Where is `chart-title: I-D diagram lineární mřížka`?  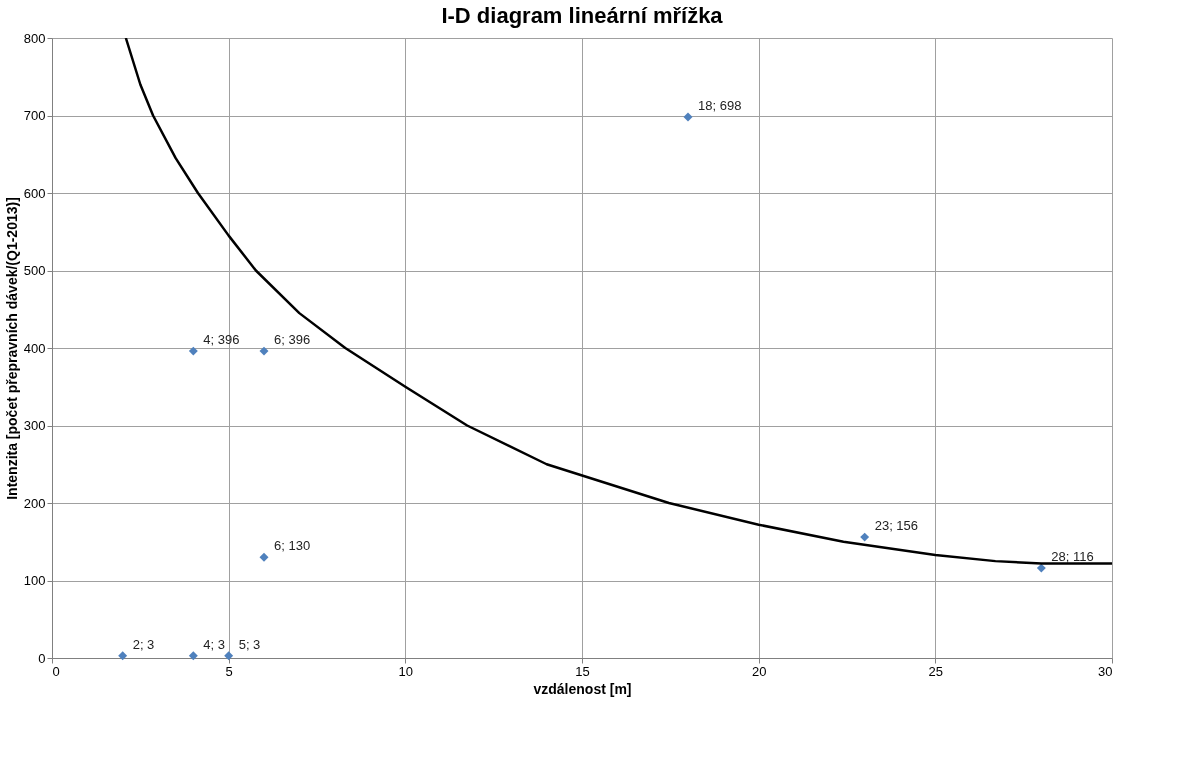 chart-title: I-D diagram lineární mřížka is located at coordinates (582, 15).